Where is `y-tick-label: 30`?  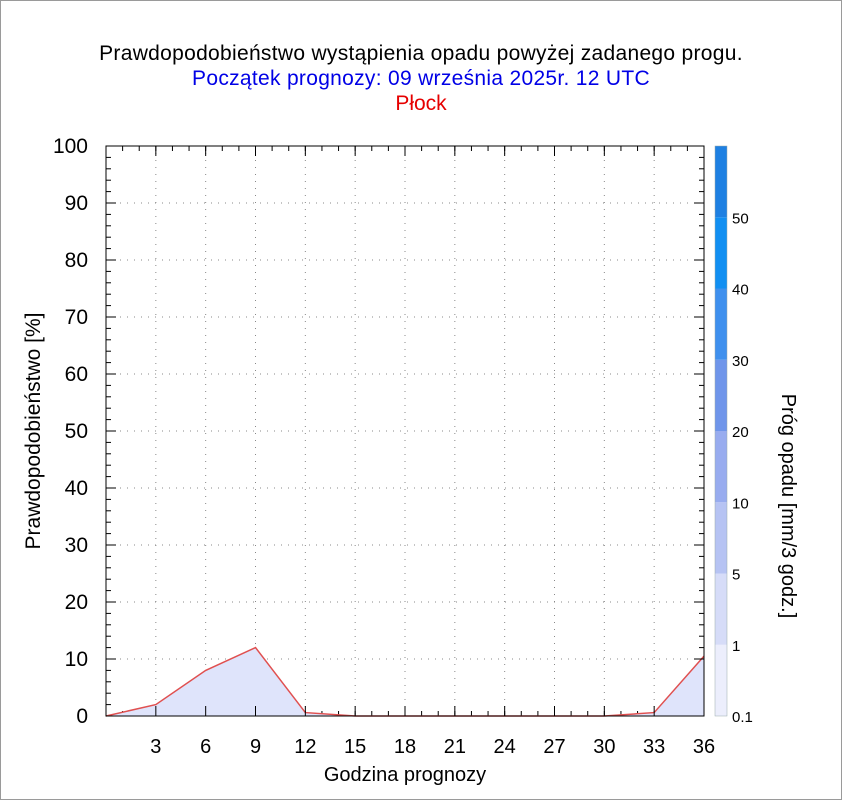 y-tick-label: 30 is located at coordinates (76, 545).